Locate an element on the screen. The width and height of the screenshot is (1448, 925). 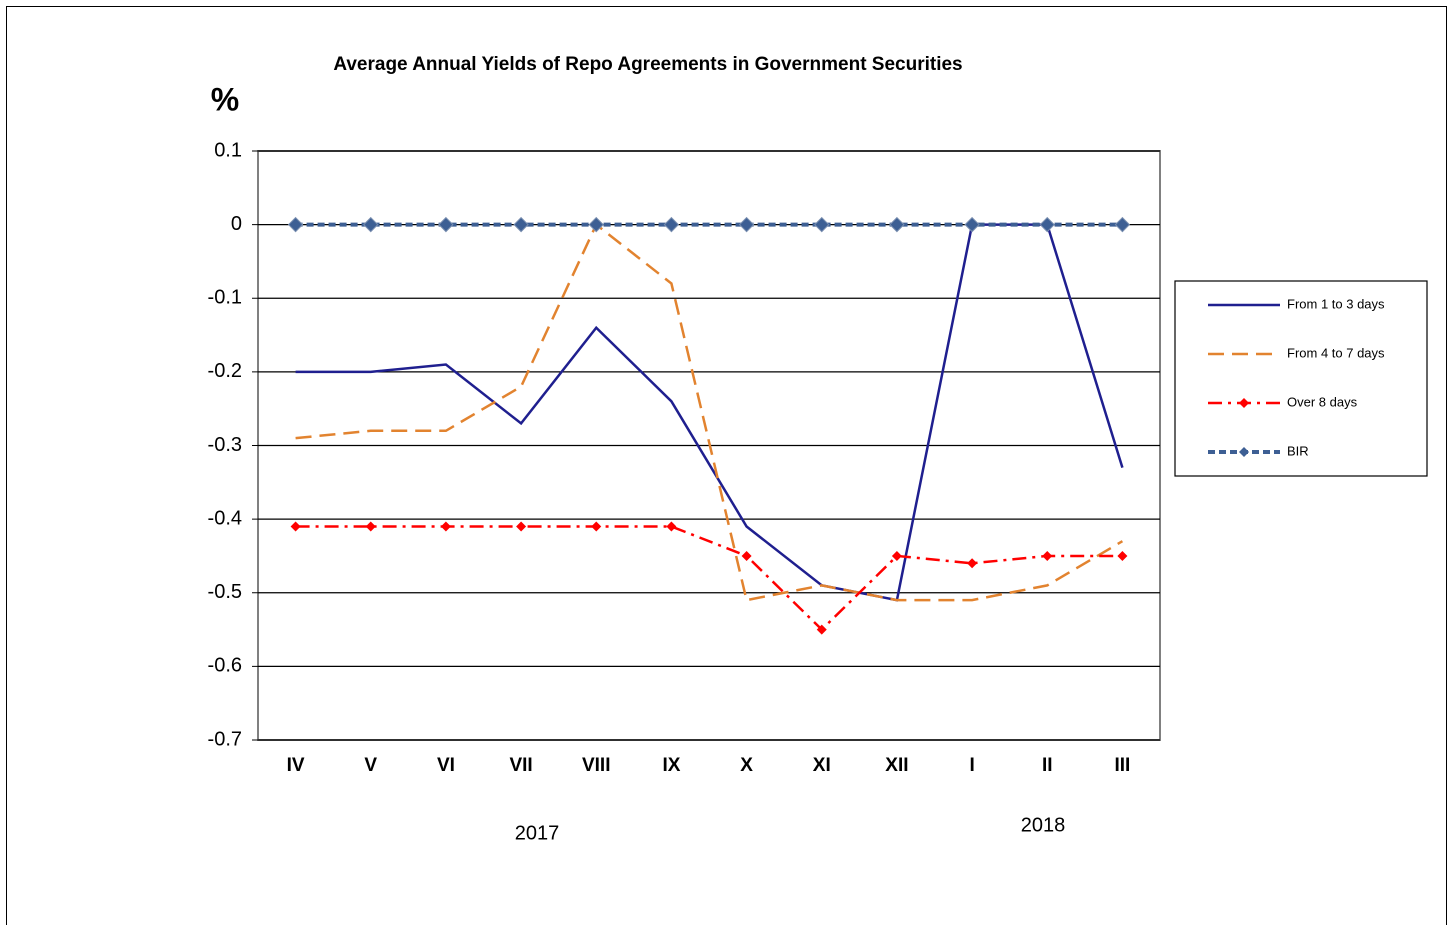
y-tick-label: 0.1 is located at coordinates (228, 150).